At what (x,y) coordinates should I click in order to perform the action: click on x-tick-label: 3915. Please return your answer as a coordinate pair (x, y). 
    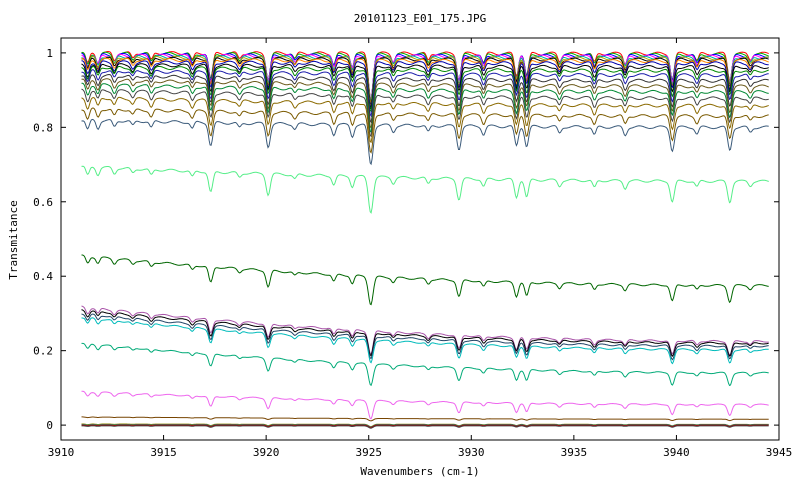
    Looking at the image, I should click on (163, 452).